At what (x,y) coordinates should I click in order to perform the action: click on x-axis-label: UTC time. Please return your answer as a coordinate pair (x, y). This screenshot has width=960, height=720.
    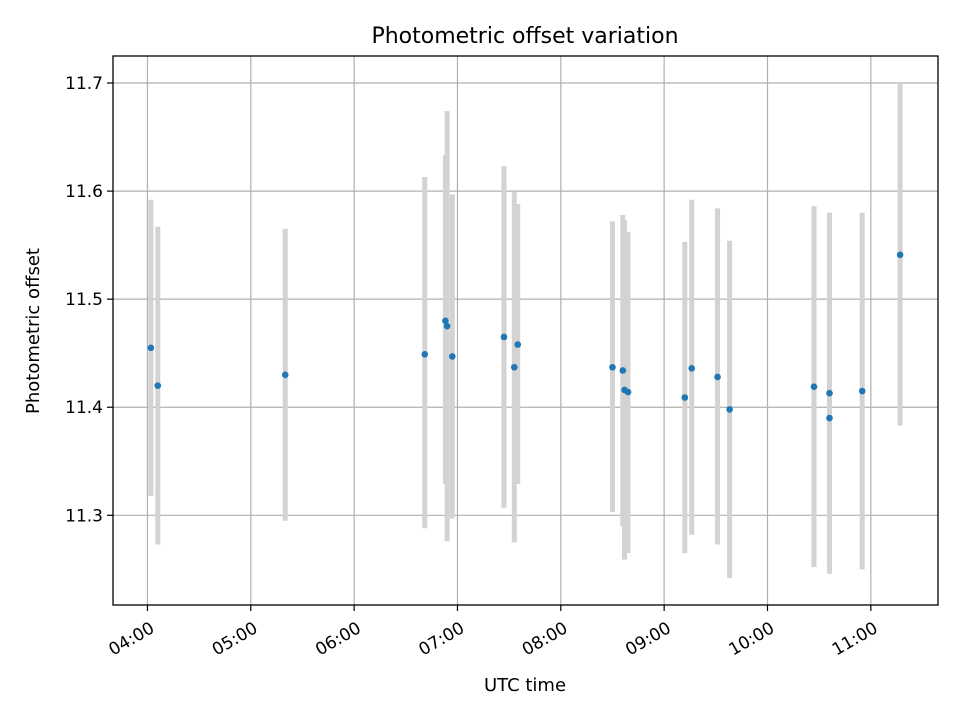
    Looking at the image, I should click on (525, 685).